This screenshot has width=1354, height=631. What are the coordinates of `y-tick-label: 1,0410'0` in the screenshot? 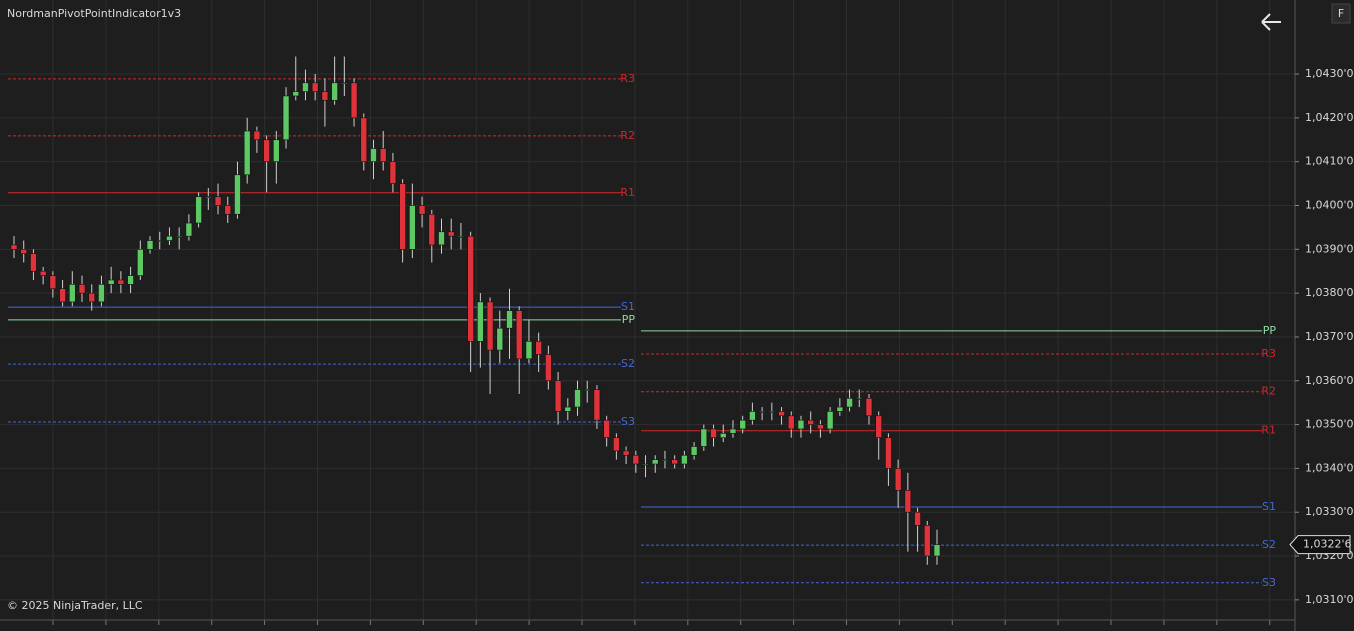 It's located at (1329, 161).